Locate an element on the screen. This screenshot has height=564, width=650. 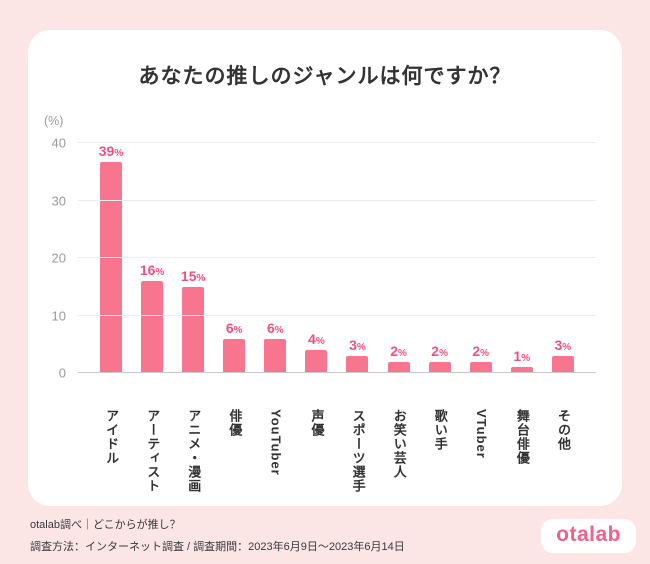
category-label: スポーツ選手 is located at coordinates (358, 451).